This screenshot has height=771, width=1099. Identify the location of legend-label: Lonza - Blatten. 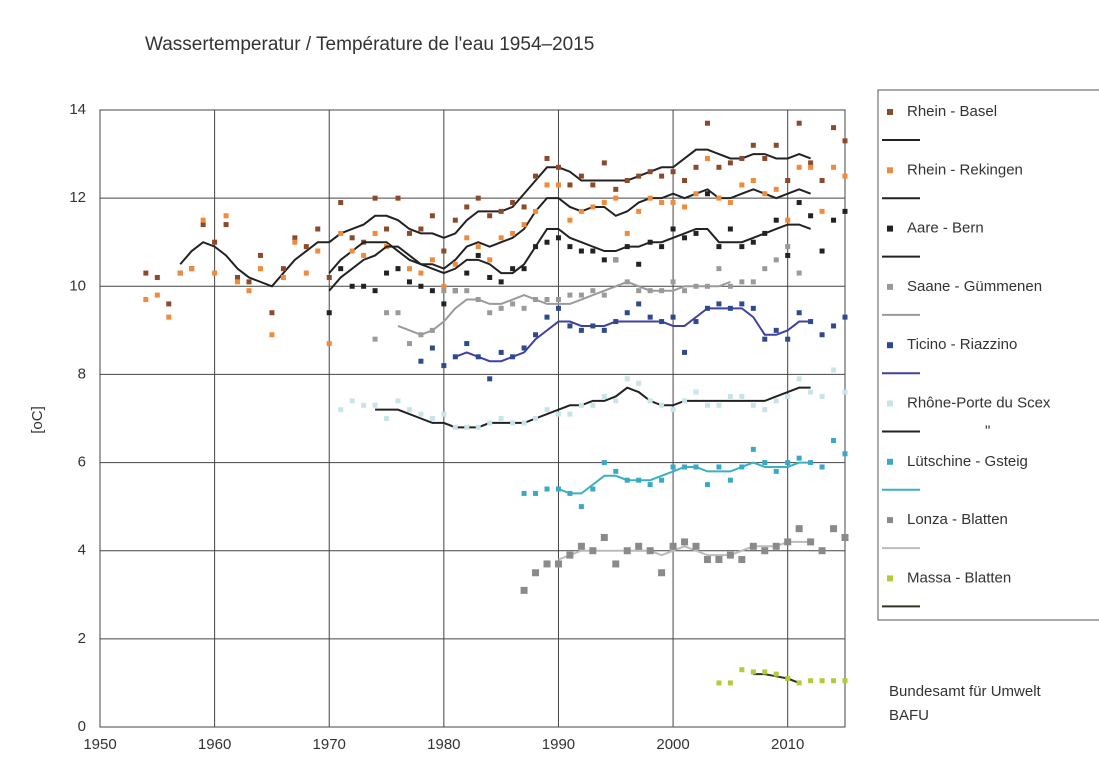
(957, 519).